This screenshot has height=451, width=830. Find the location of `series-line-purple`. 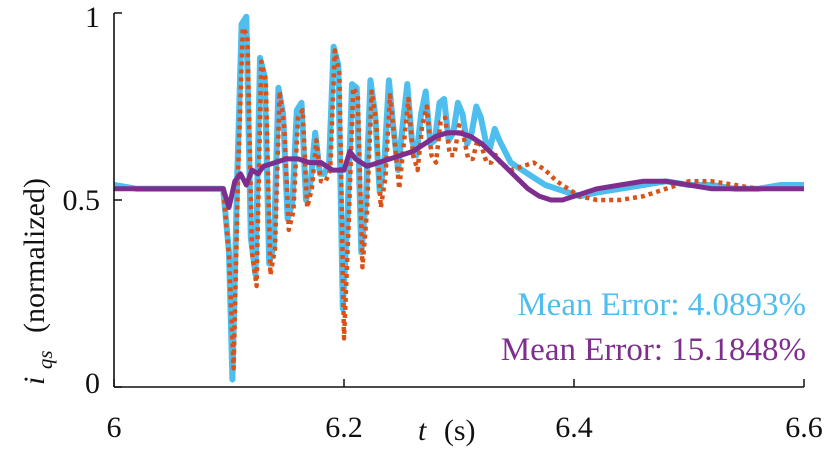

series-line-purple is located at coordinates (459, 170).